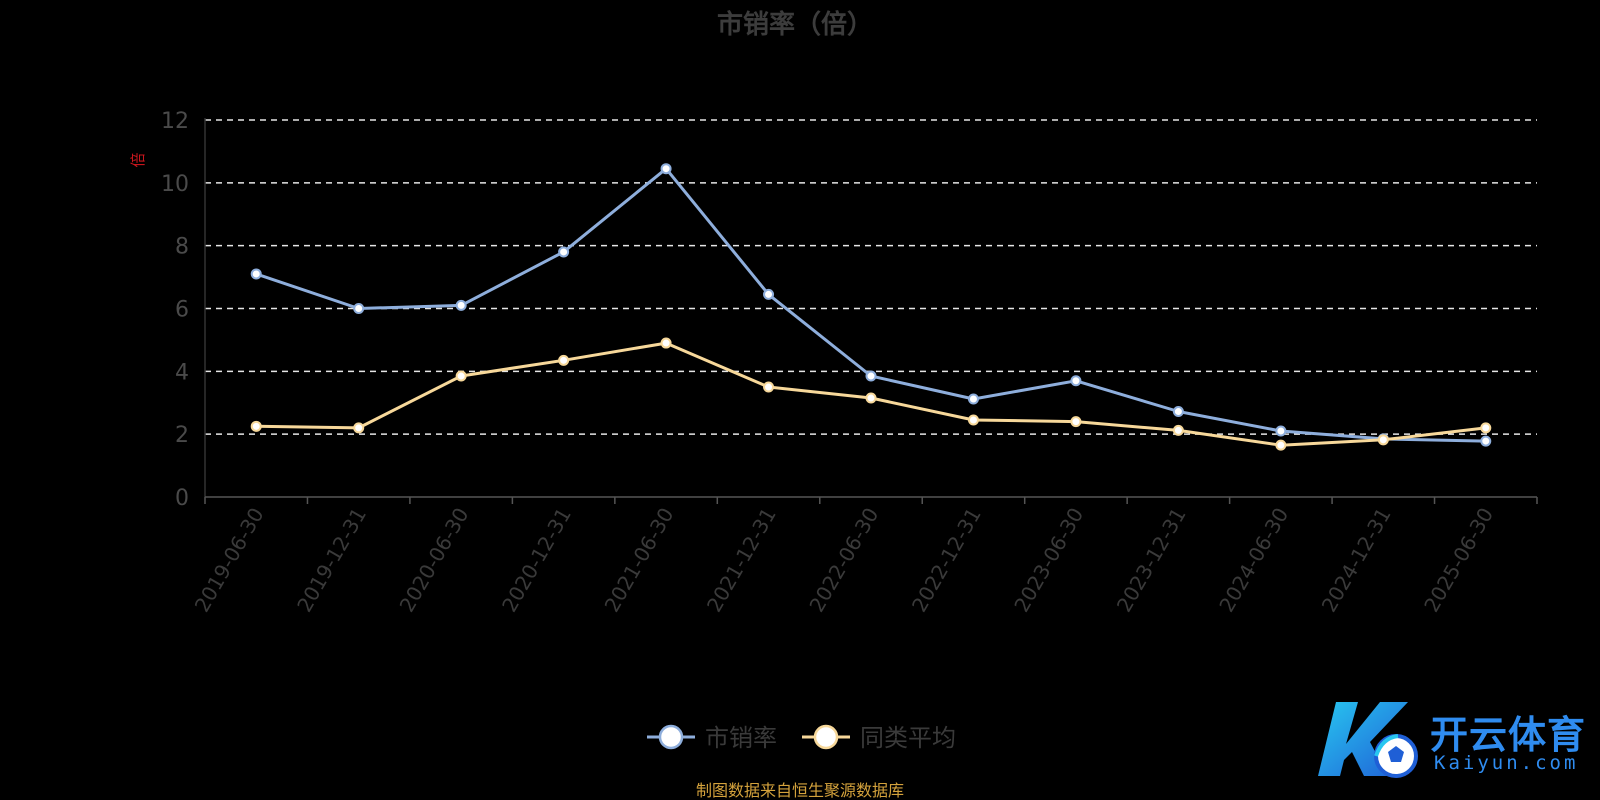  What do you see at coordinates (138, 159) in the screenshot?
I see `y-axis-unit-label: 倍` at bounding box center [138, 159].